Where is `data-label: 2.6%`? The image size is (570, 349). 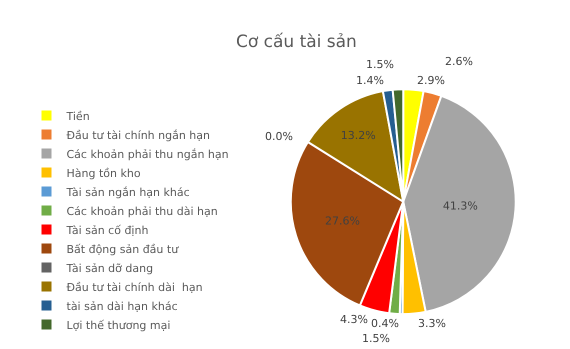 data-label: 2.6% is located at coordinates (459, 61).